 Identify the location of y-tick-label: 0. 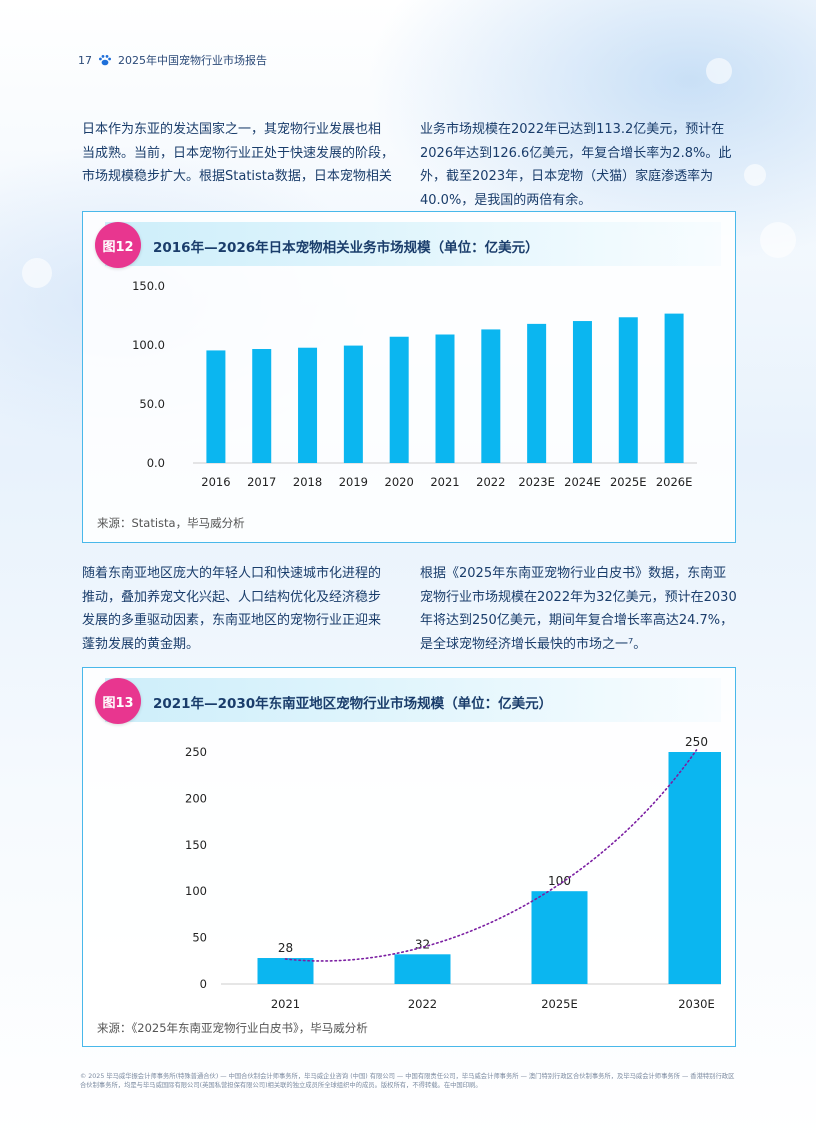
(203, 984).